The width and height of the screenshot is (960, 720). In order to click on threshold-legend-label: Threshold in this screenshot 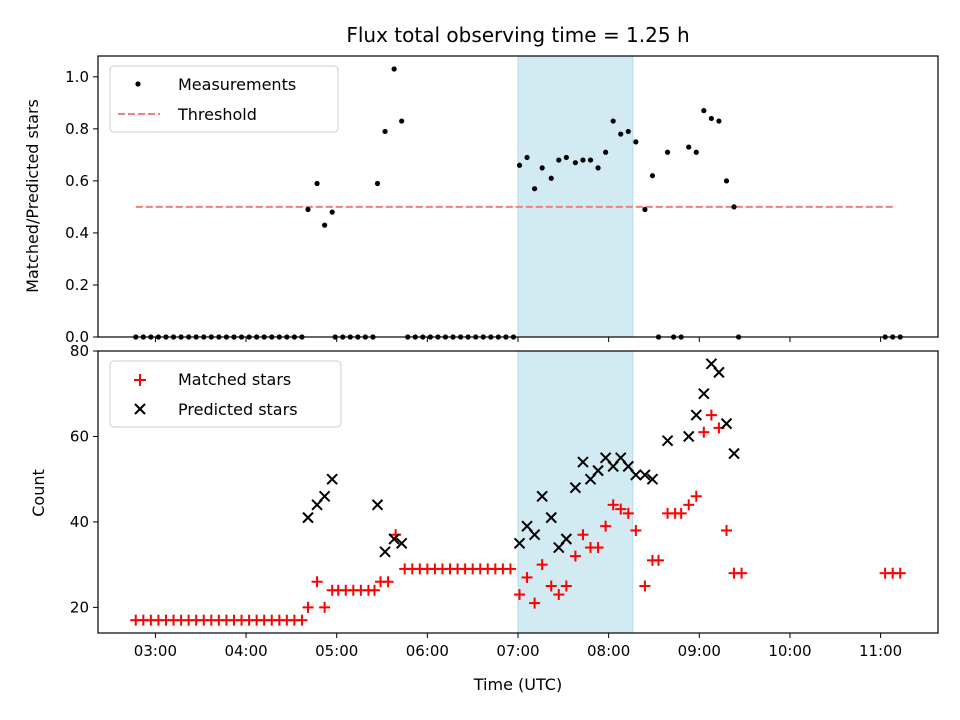, I will do `click(217, 114)`.